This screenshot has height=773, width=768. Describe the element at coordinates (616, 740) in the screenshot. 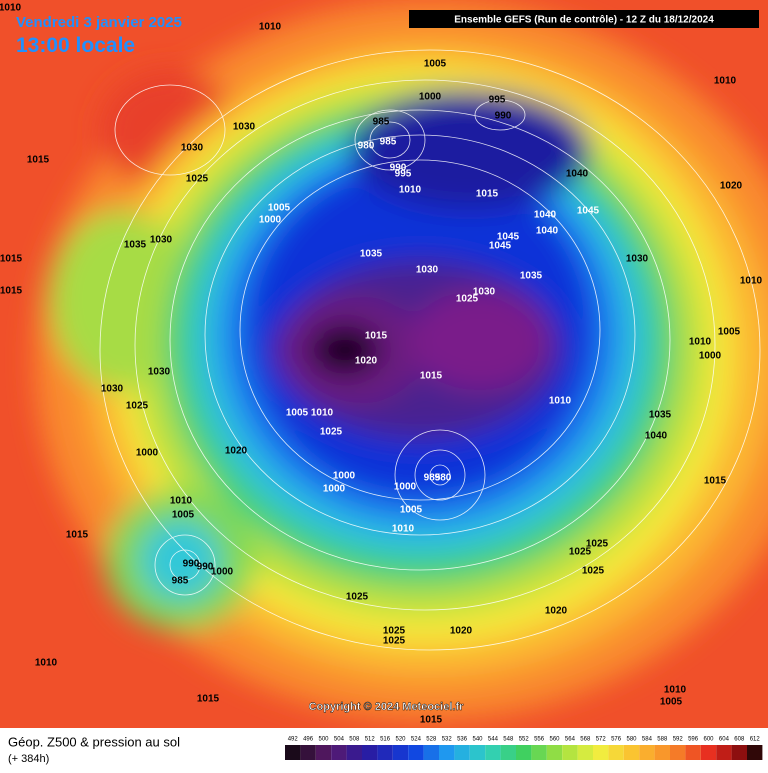

I see `colorbar-label: 576` at that location.